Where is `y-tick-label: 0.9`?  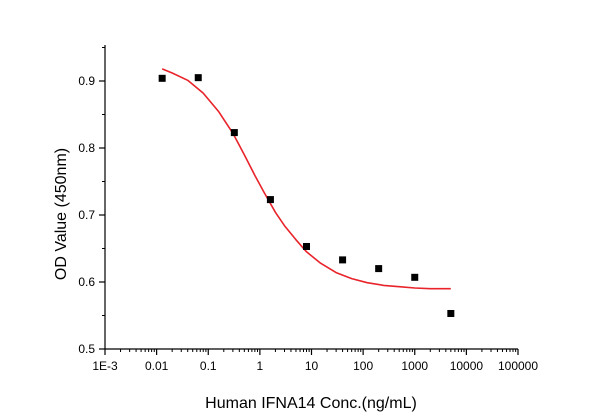 y-tick-label: 0.9 is located at coordinates (86, 81).